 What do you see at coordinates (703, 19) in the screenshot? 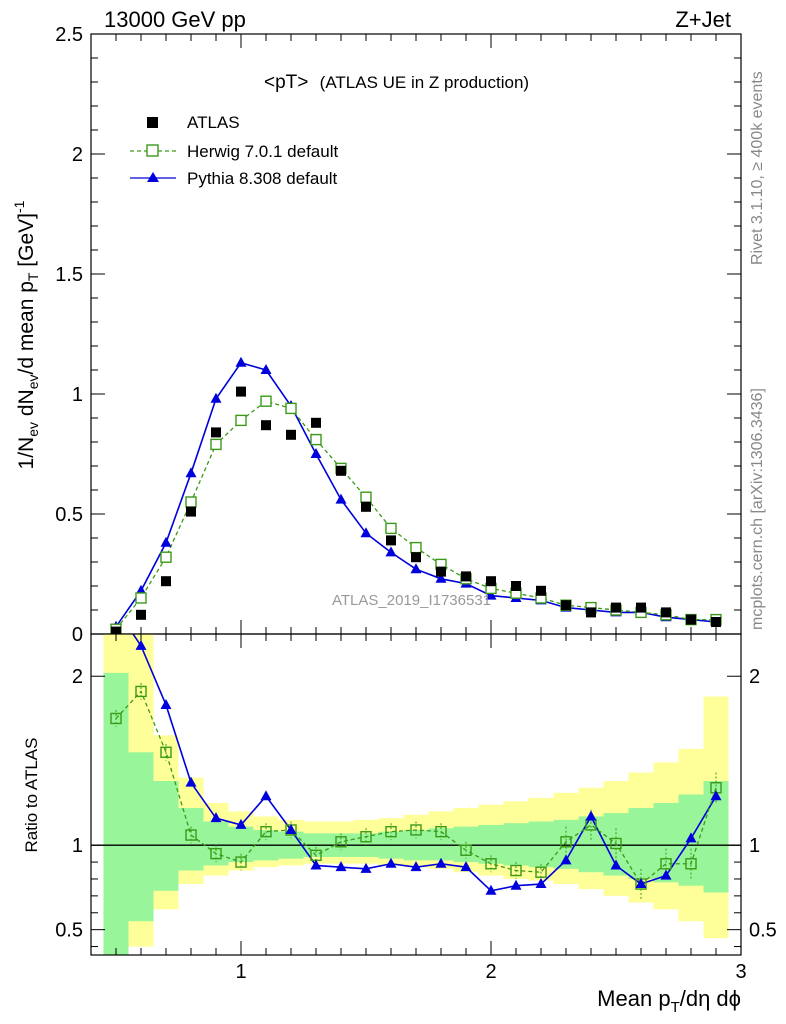
I see `header-process-label: Z+Jet` at bounding box center [703, 19].